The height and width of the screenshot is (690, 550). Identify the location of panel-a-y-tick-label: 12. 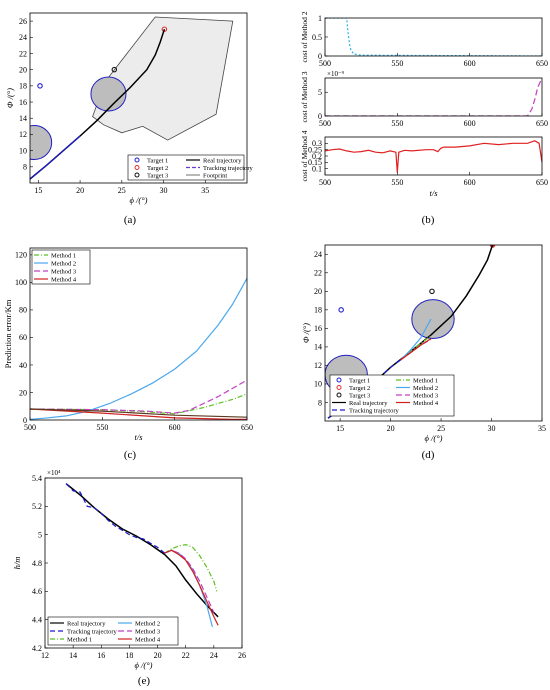
(23, 134).